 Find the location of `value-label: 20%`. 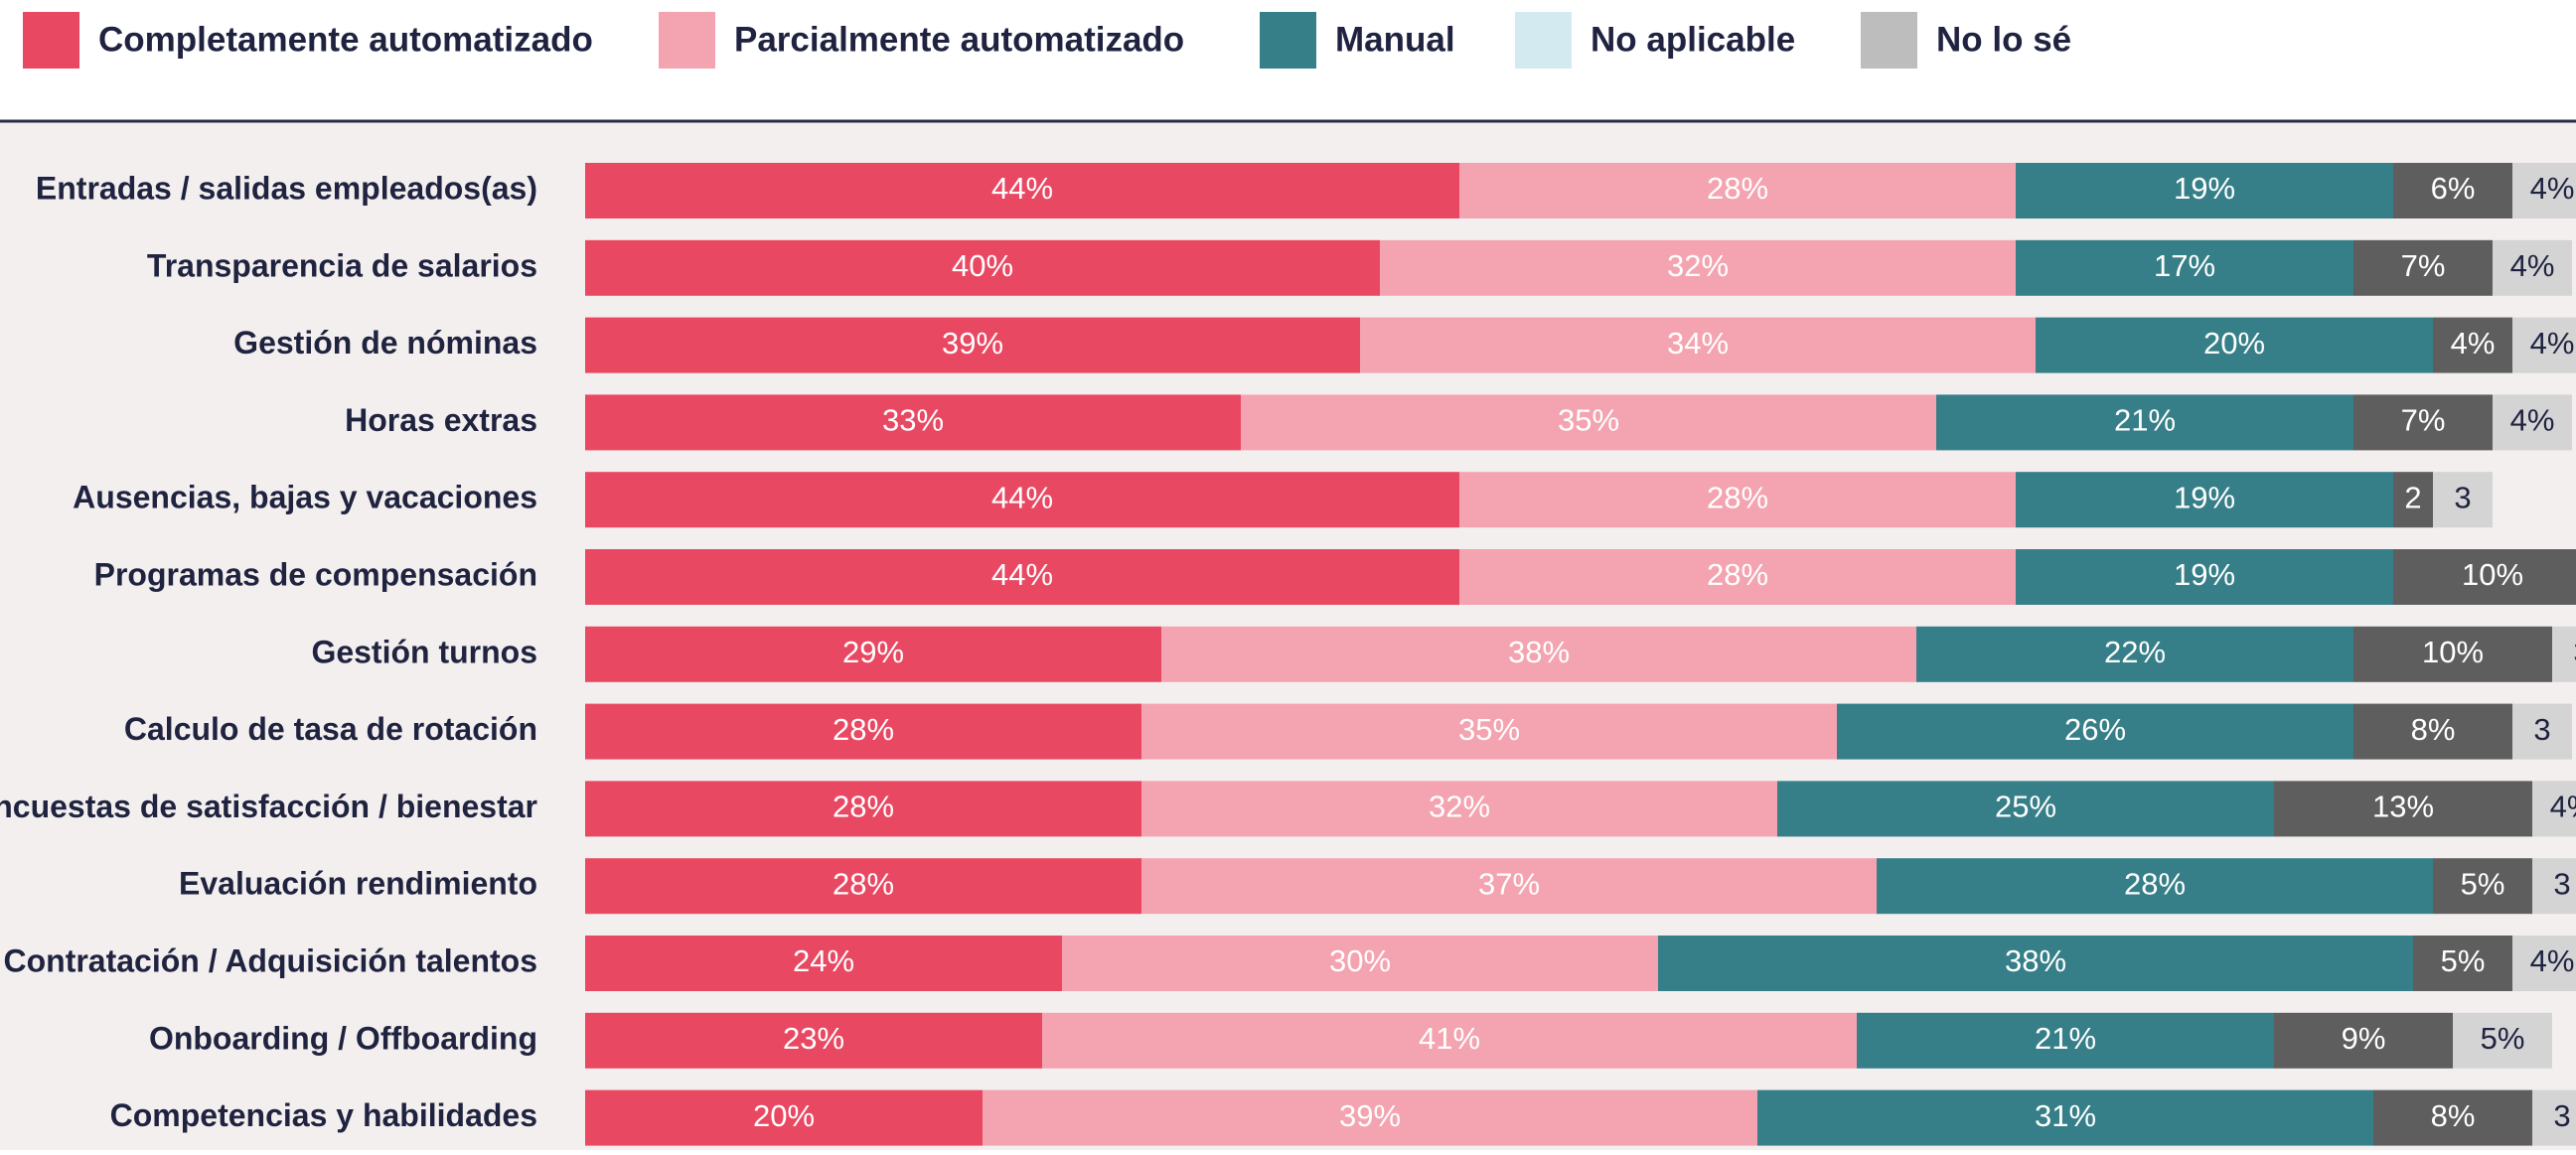

value-label: 20% is located at coordinates (2234, 344).